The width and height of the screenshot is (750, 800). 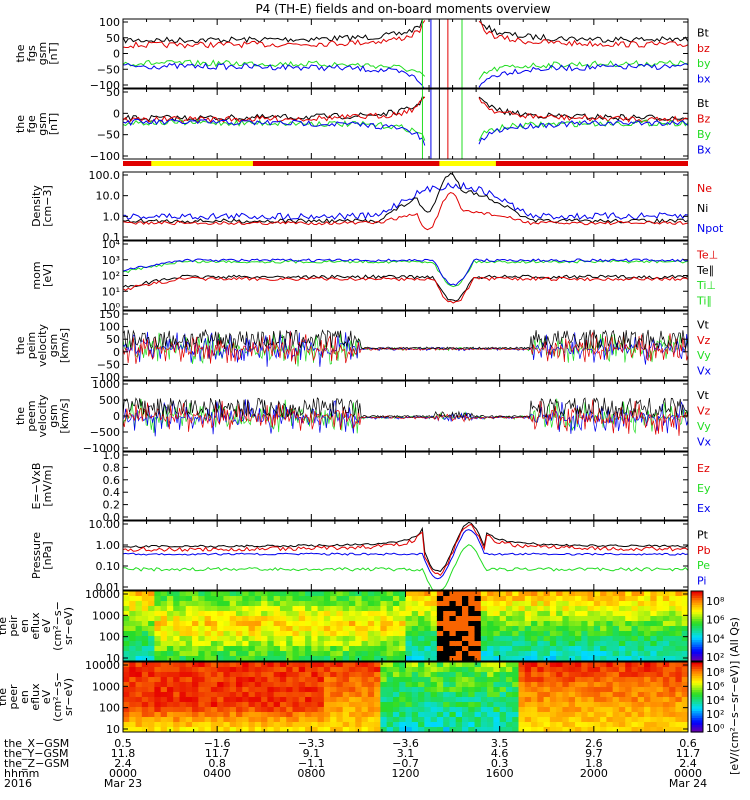 What do you see at coordinates (108, 364) in the screenshot?
I see `ytick-label: −50` at bounding box center [108, 364].